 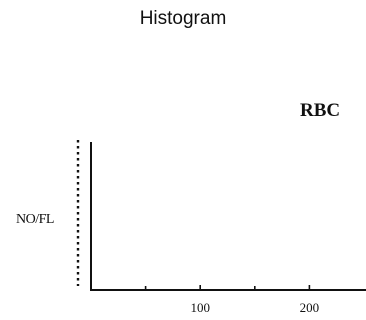 What do you see at coordinates (183, 18) in the screenshot?
I see `page-title: Histogram` at bounding box center [183, 18].